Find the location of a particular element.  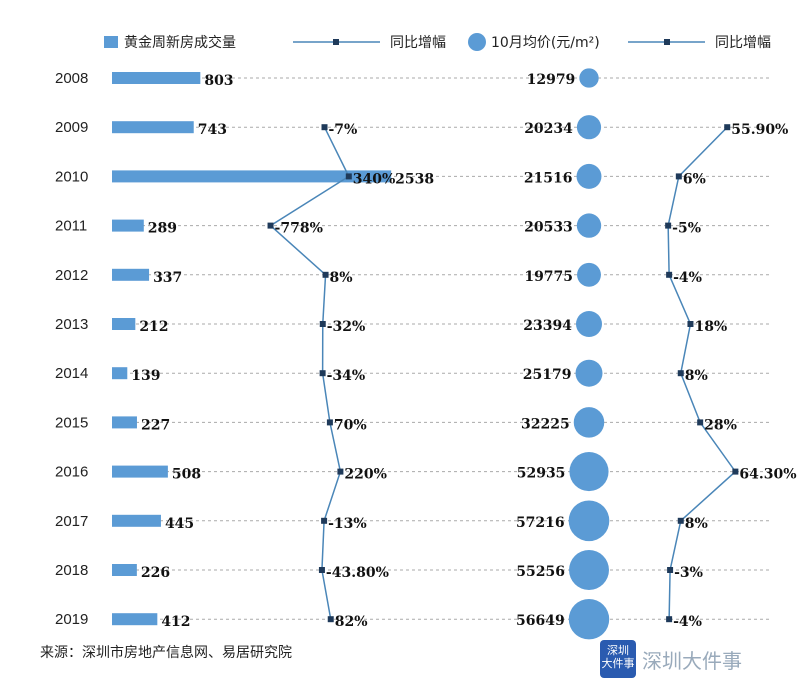

year-label: 2018 is located at coordinates (71, 570).